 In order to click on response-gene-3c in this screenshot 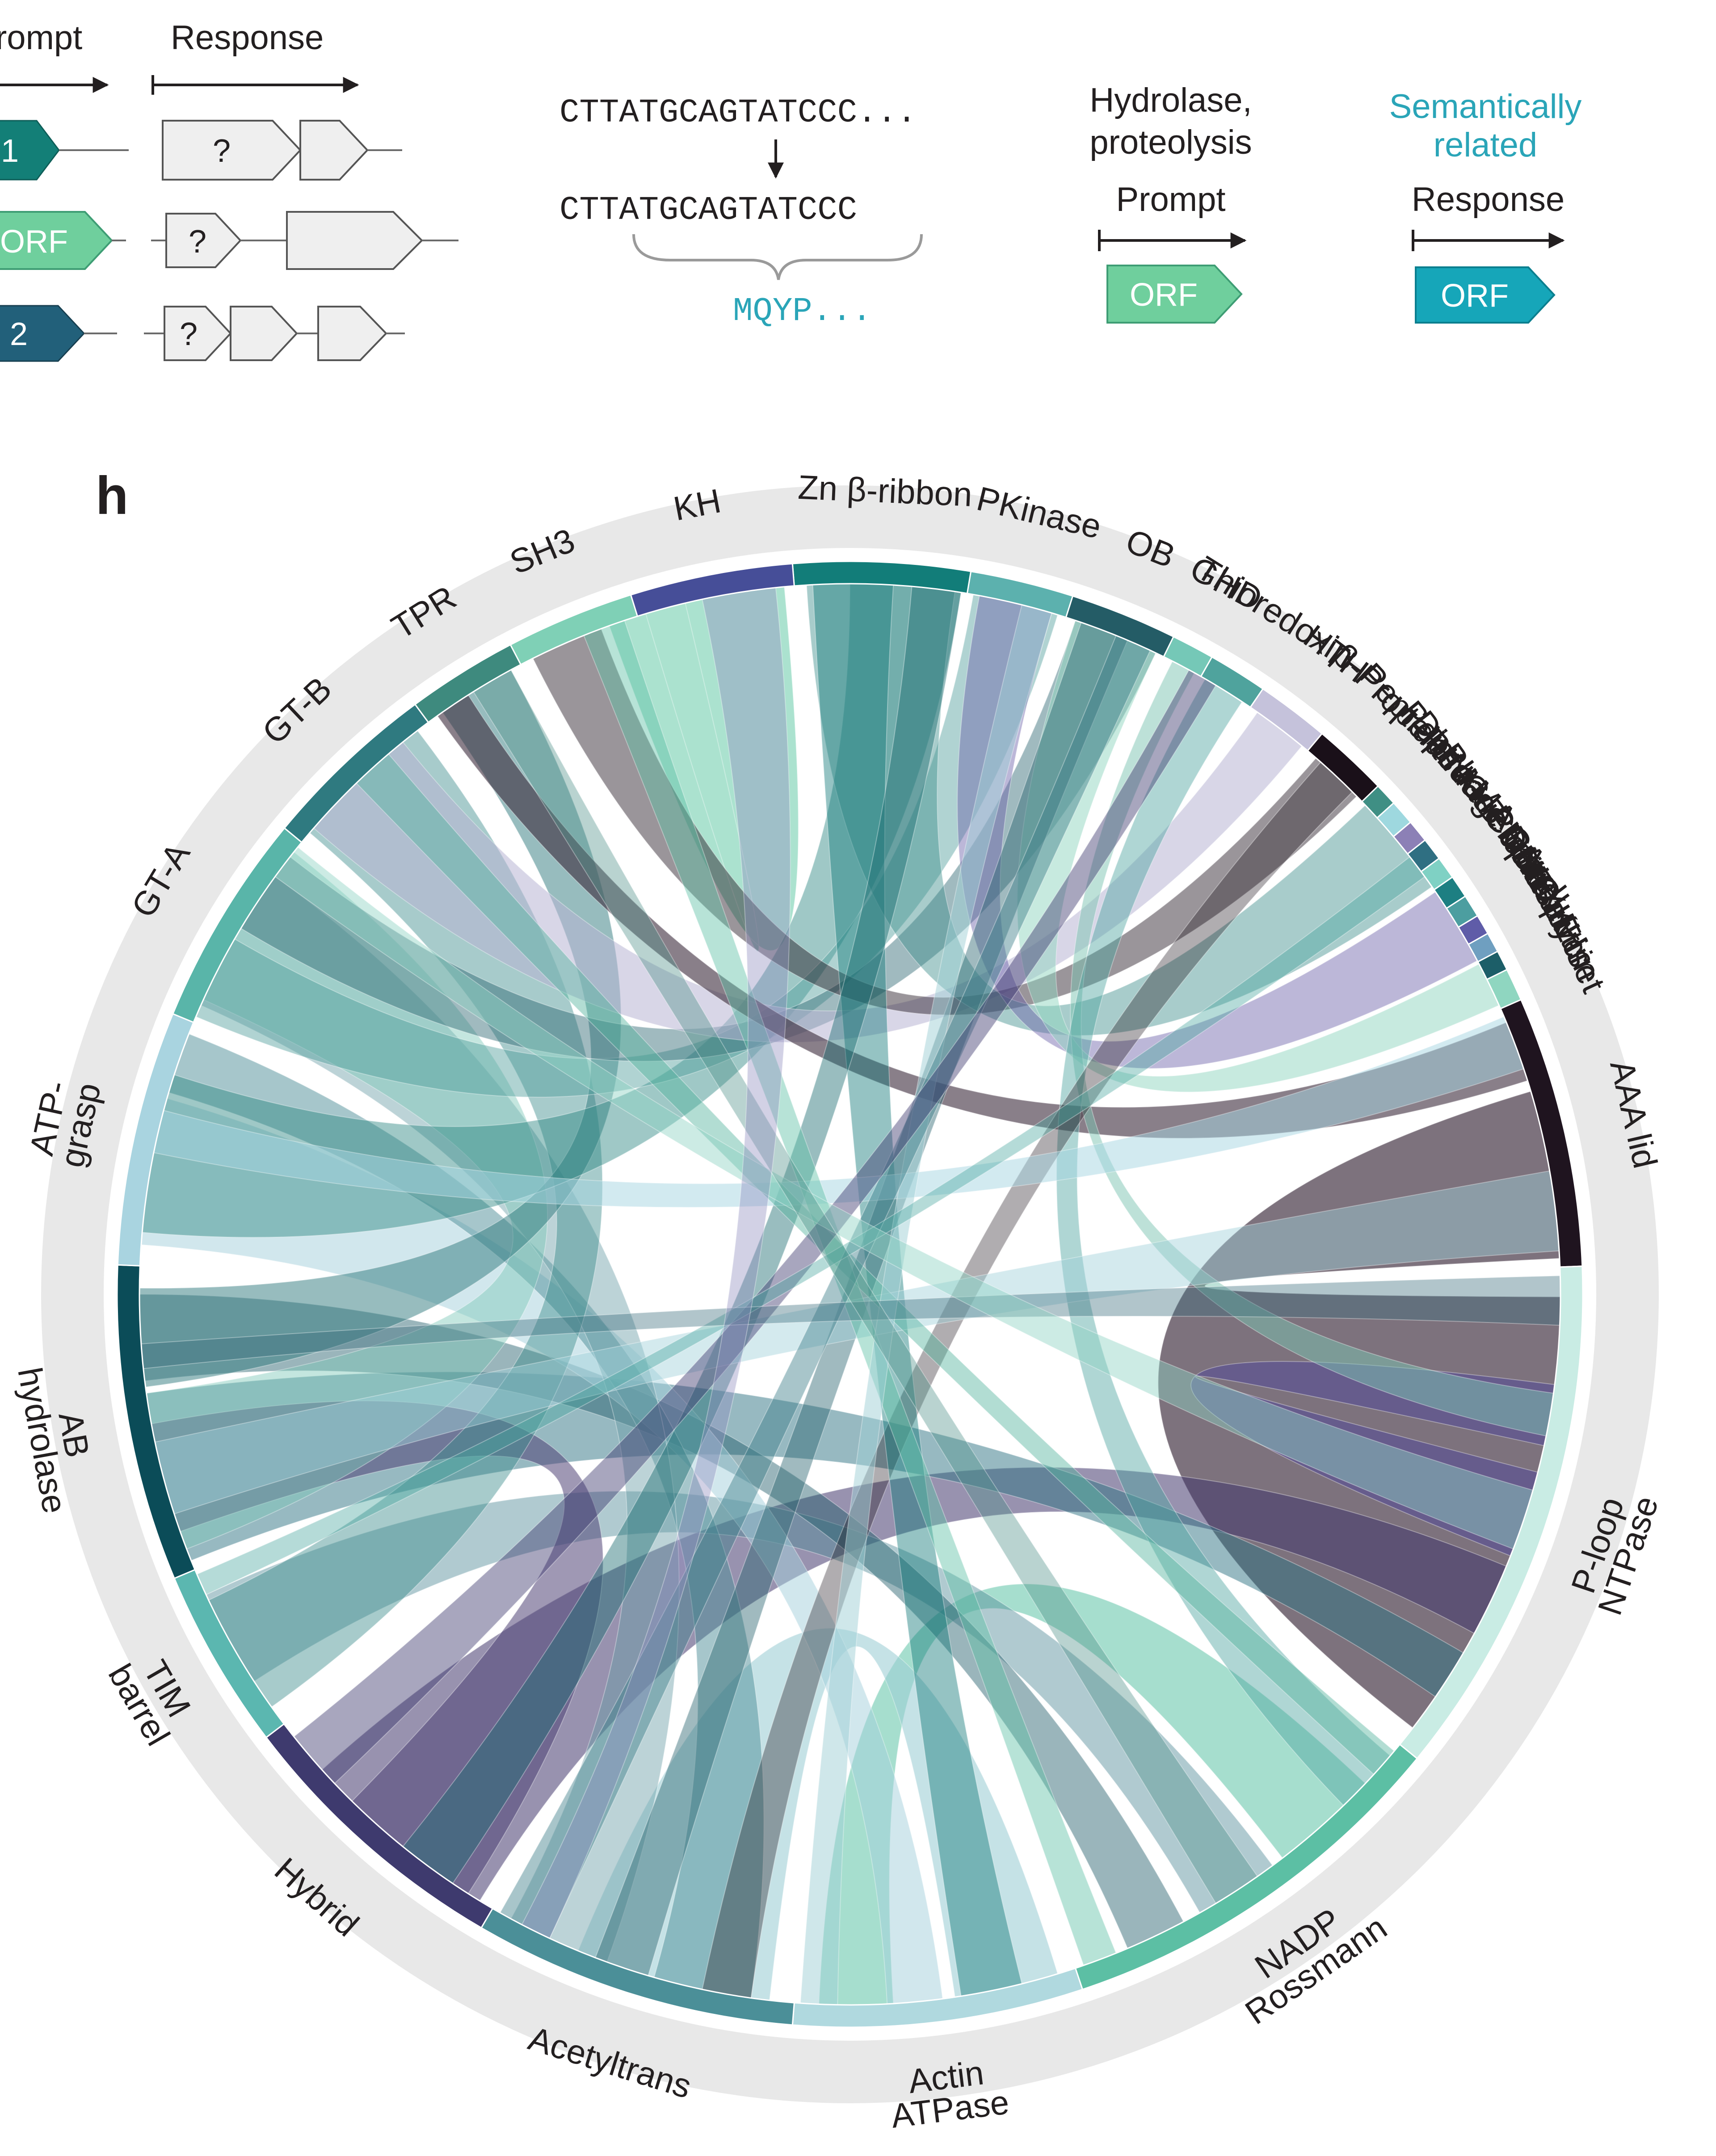, I will do `click(352, 334)`.